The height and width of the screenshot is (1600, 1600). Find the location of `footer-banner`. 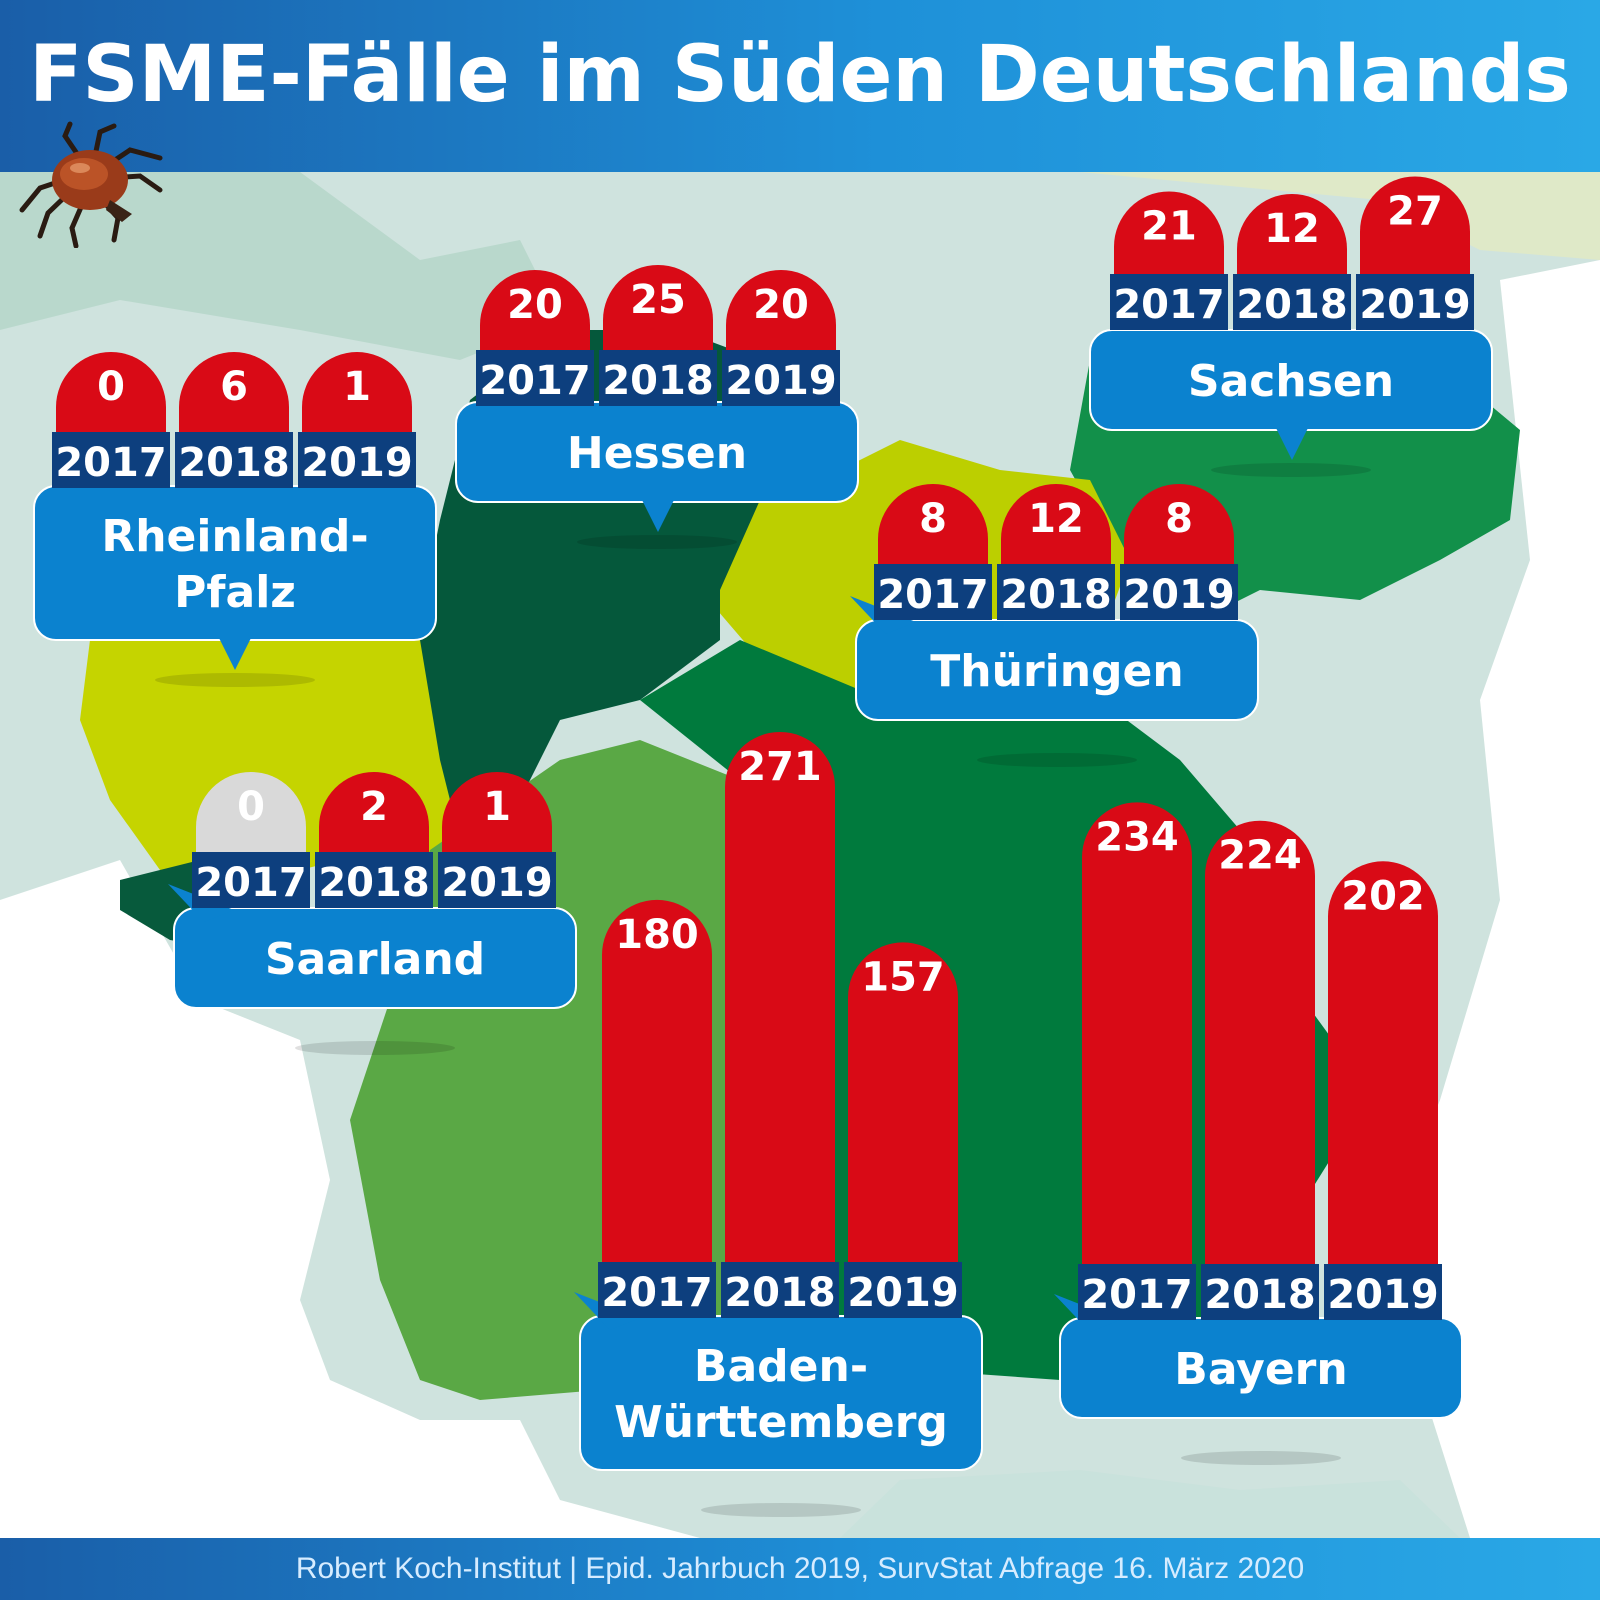

footer-banner is located at coordinates (800, 1569).